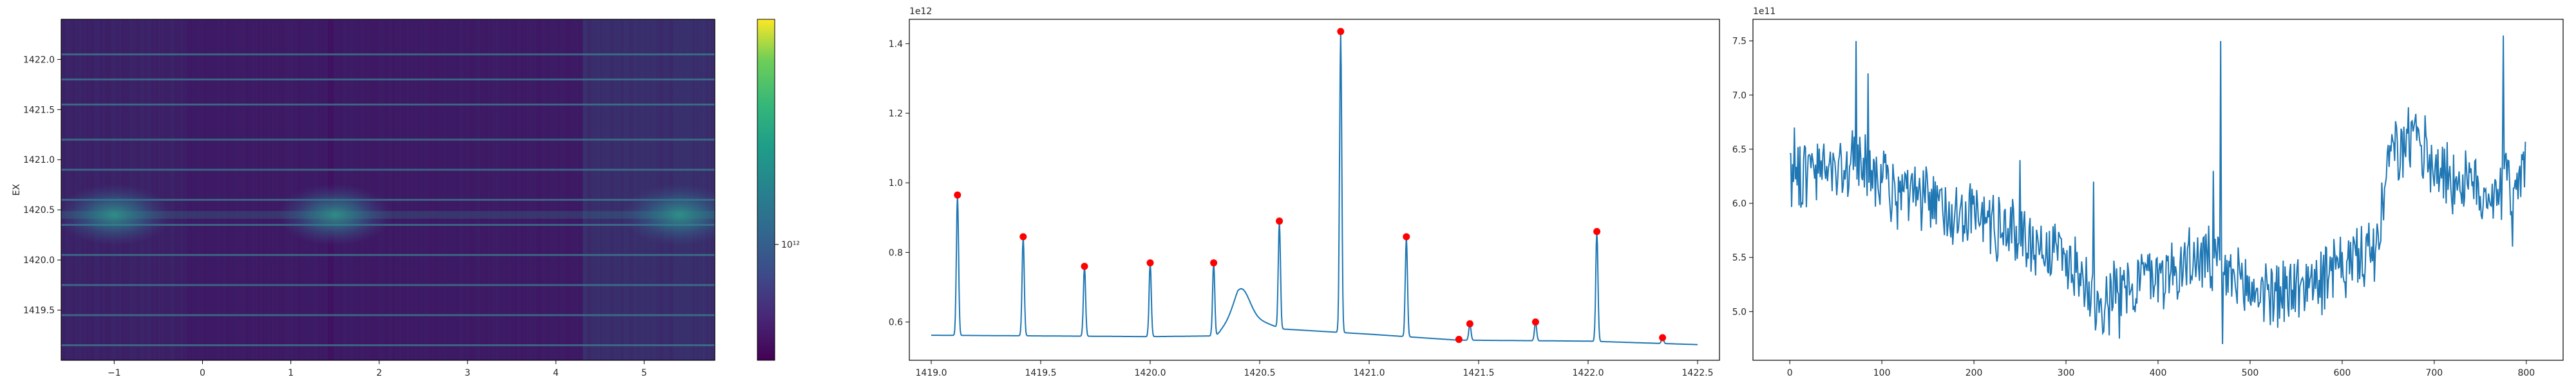 This screenshot has height=386, width=2576. I want to click on y-tick-label: 1421.5, so click(39, 110).